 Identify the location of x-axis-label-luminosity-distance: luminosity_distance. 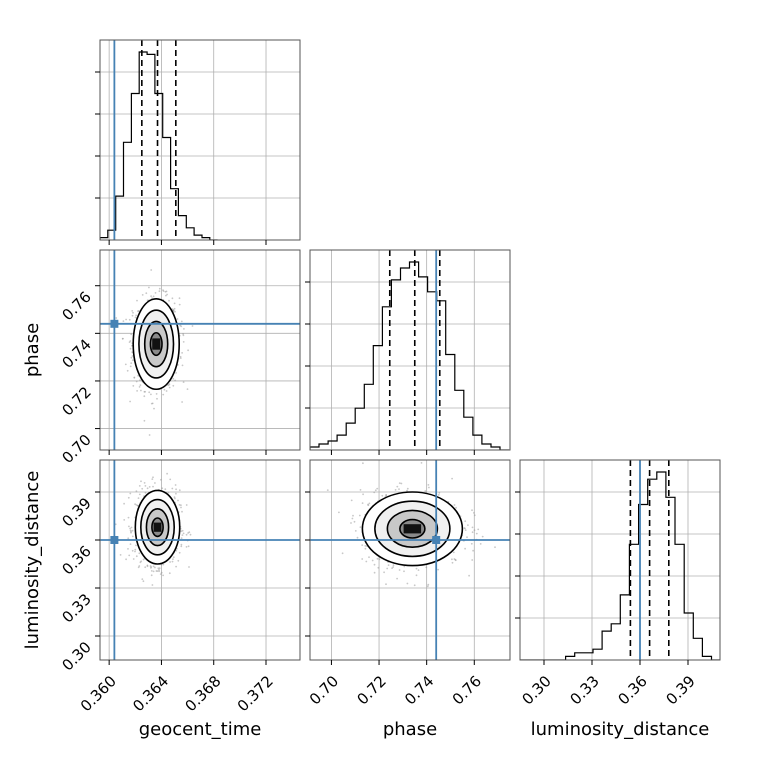
(620, 729).